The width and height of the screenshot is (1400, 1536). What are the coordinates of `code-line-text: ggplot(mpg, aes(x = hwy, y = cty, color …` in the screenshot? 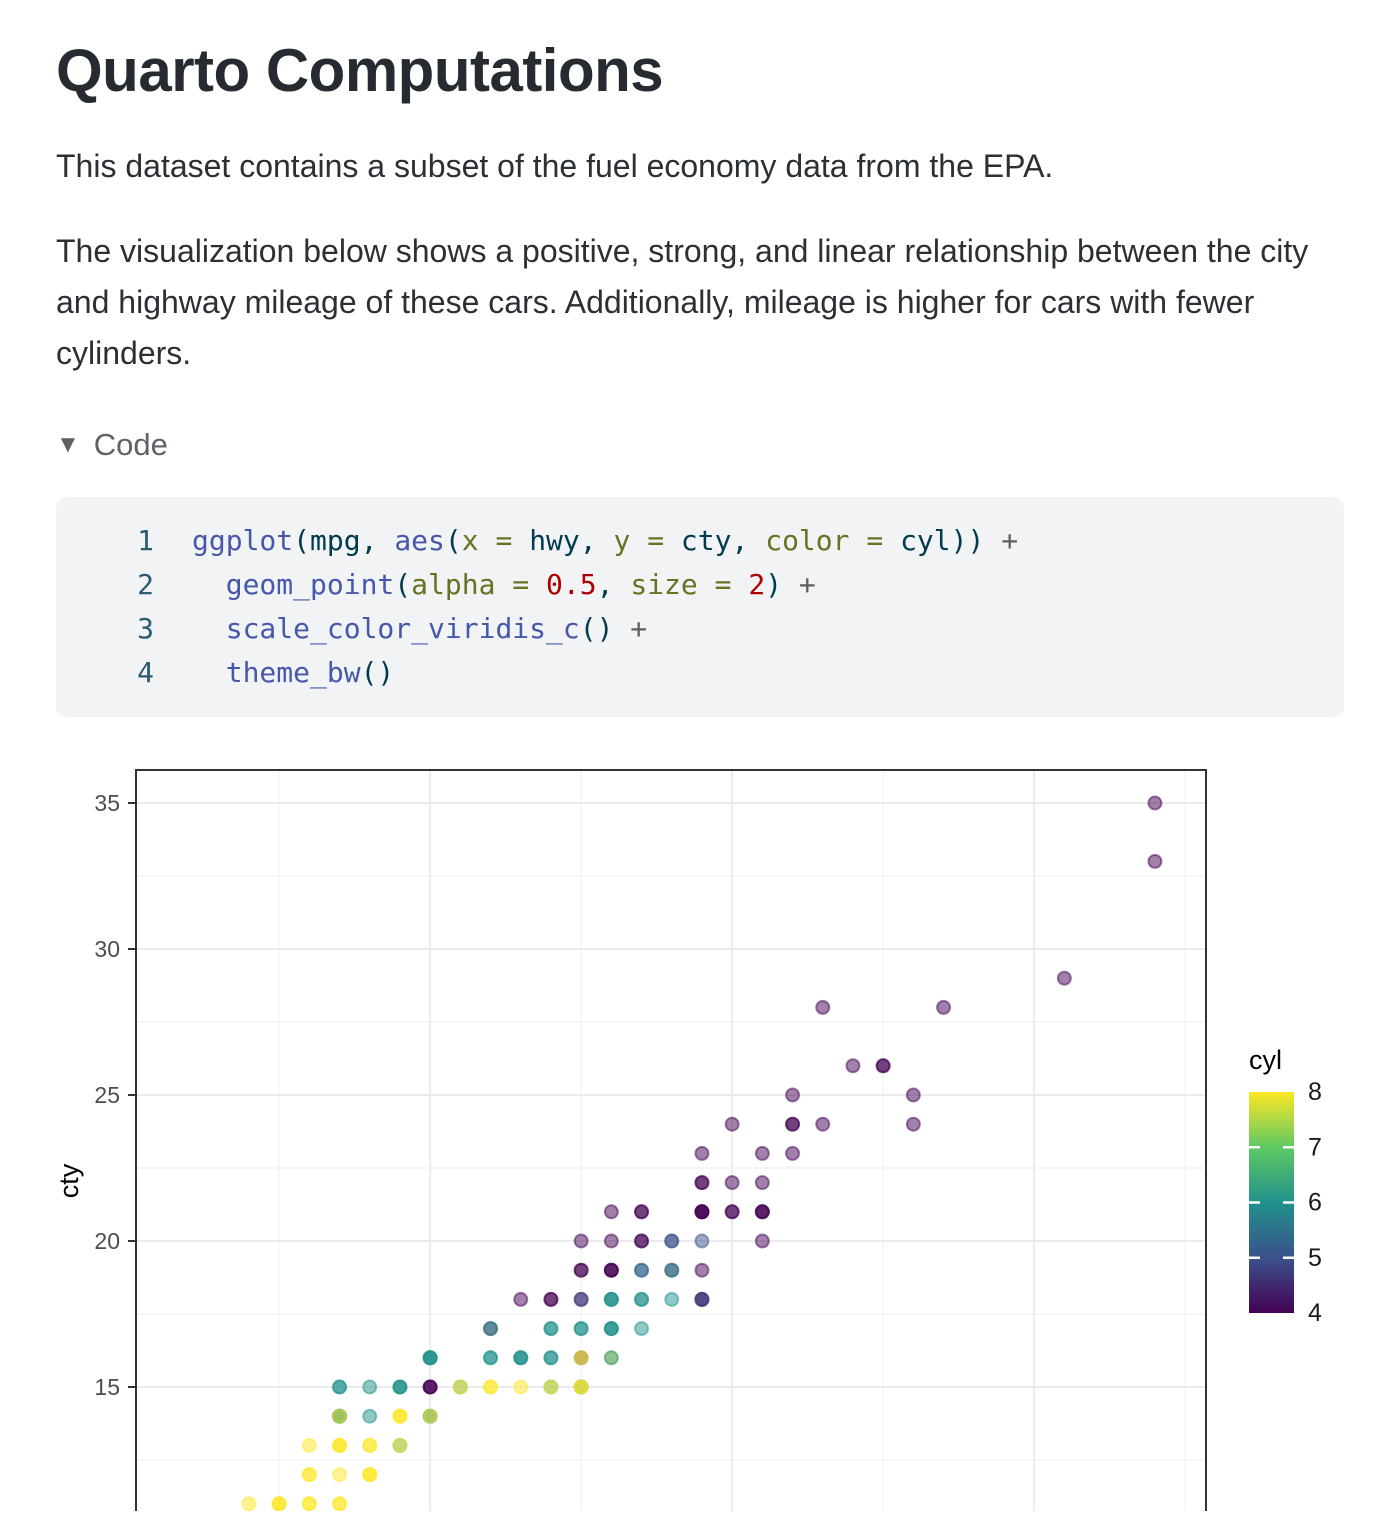 It's located at (605, 540).